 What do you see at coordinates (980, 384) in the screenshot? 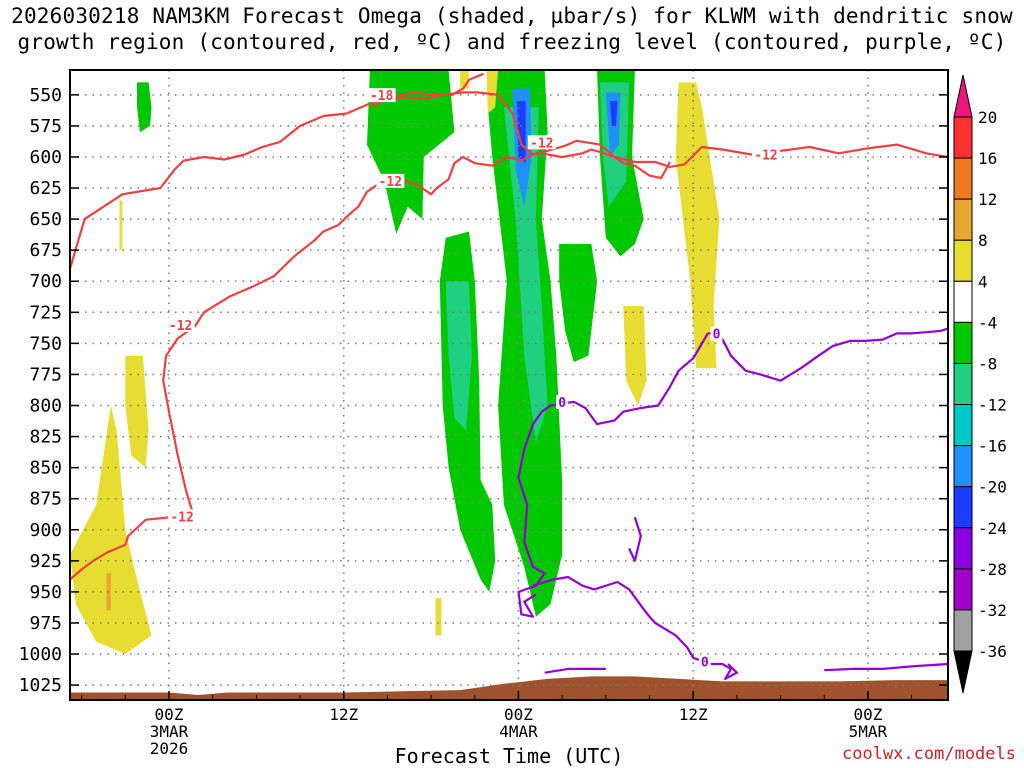
I see `colorbar-legend: 20 16 12 8 4 -4 -8 -12 -16 -20 -24 -28 -32 -36` at bounding box center [980, 384].